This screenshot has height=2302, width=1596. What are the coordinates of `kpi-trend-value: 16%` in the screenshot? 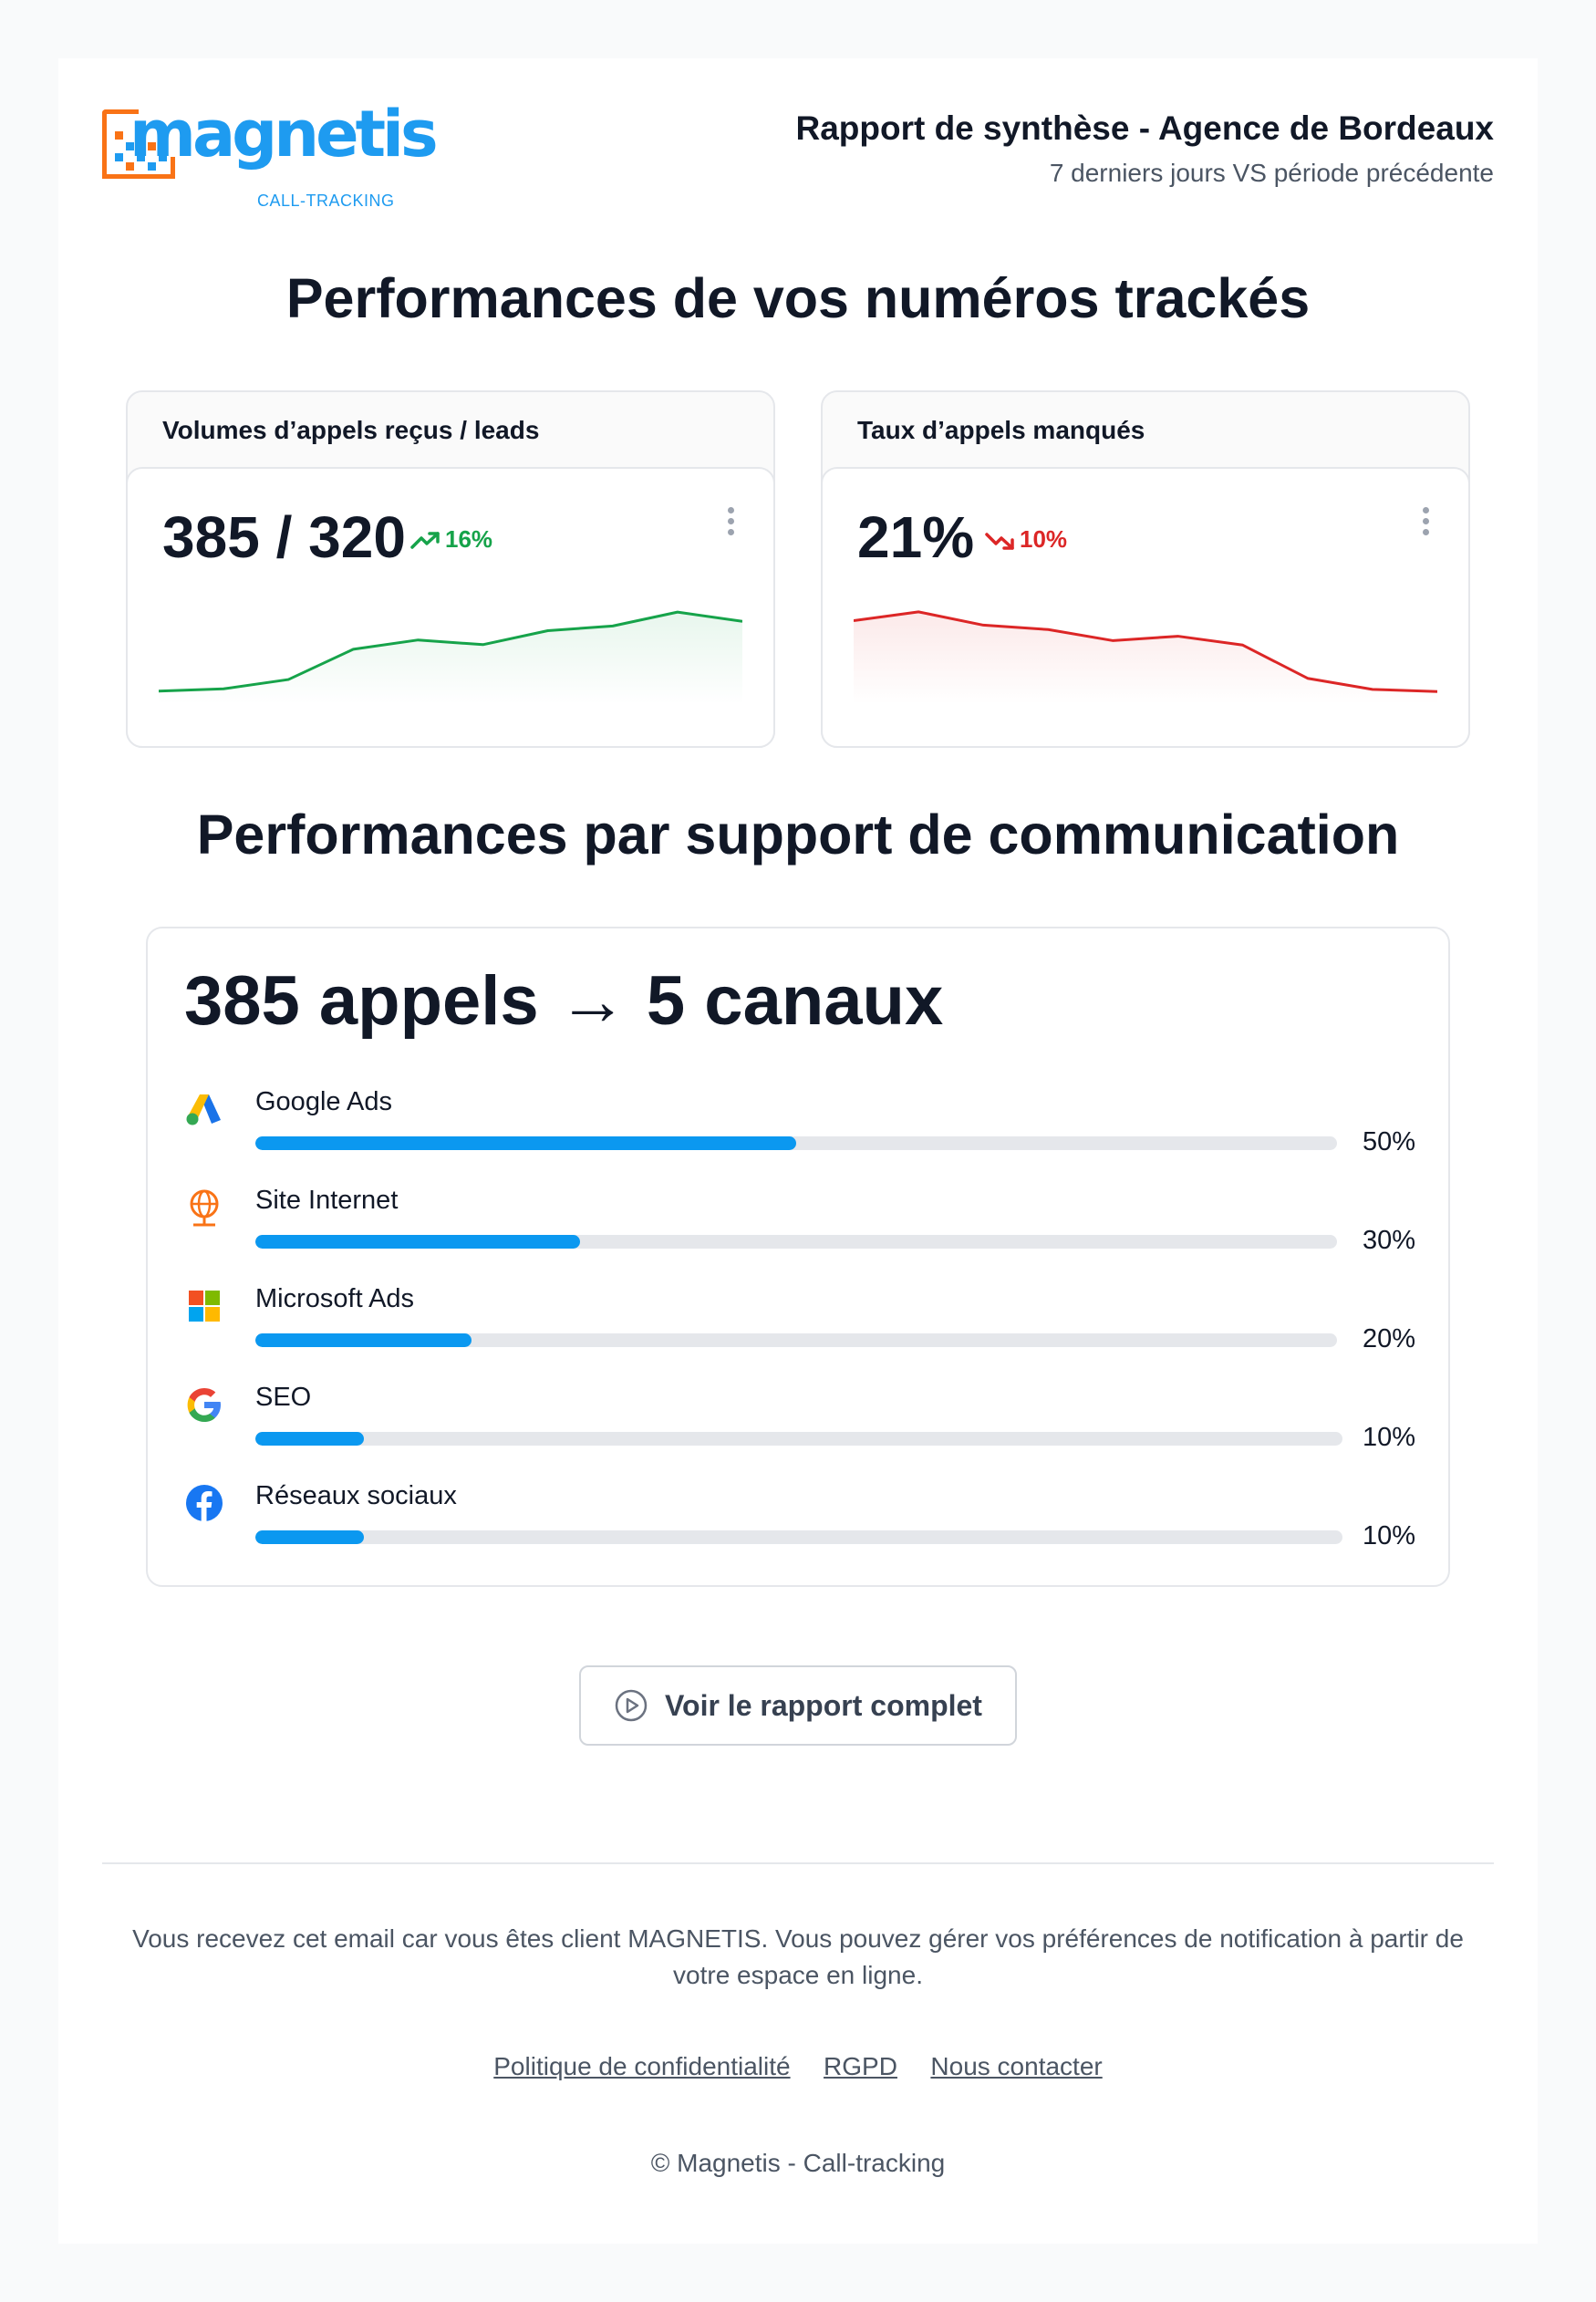 It's located at (469, 539).